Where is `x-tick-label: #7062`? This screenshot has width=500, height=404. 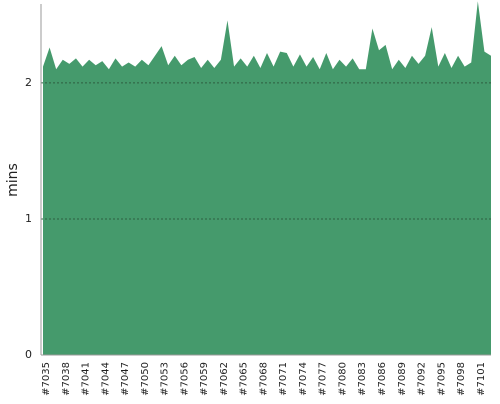
x-tick-label: #7062 is located at coordinates (224, 379).